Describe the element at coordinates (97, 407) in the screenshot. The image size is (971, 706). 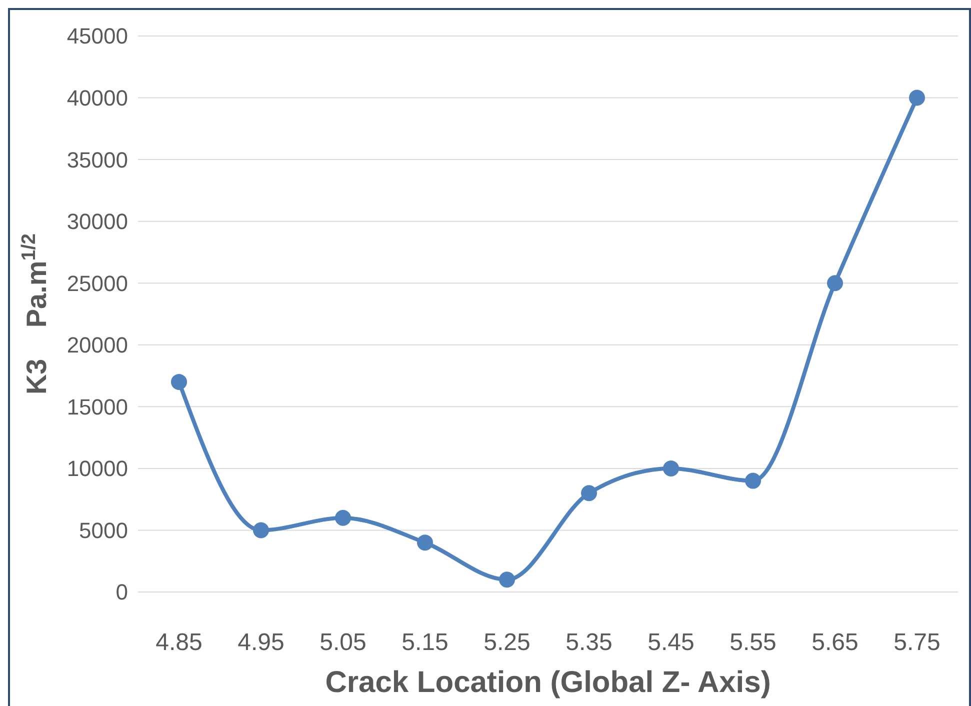
I see `y-tick-label: 15000` at that location.